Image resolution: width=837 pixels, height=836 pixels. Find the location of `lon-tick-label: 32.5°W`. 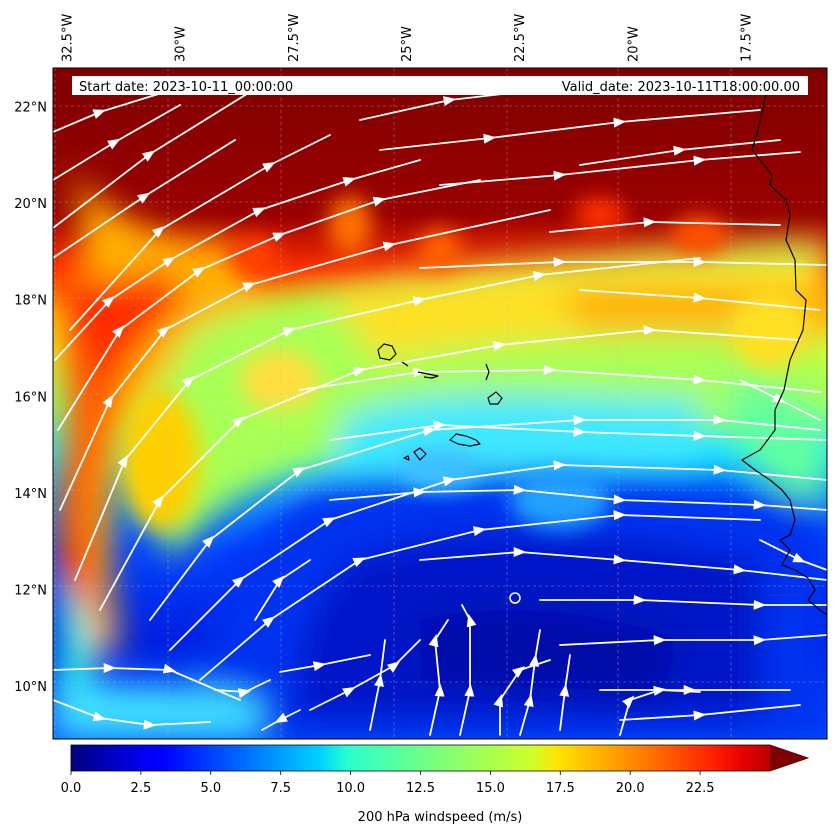

lon-tick-label: 32.5°W is located at coordinates (68, 38).